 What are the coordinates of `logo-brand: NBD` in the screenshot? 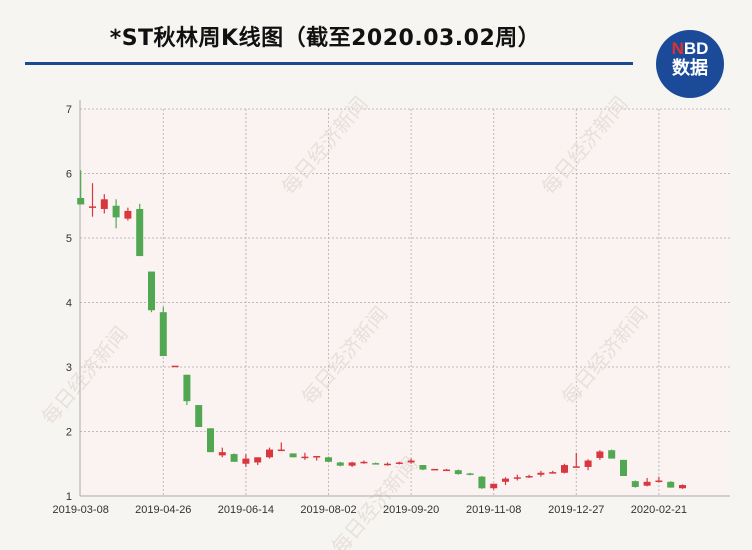 It's located at (690, 49).